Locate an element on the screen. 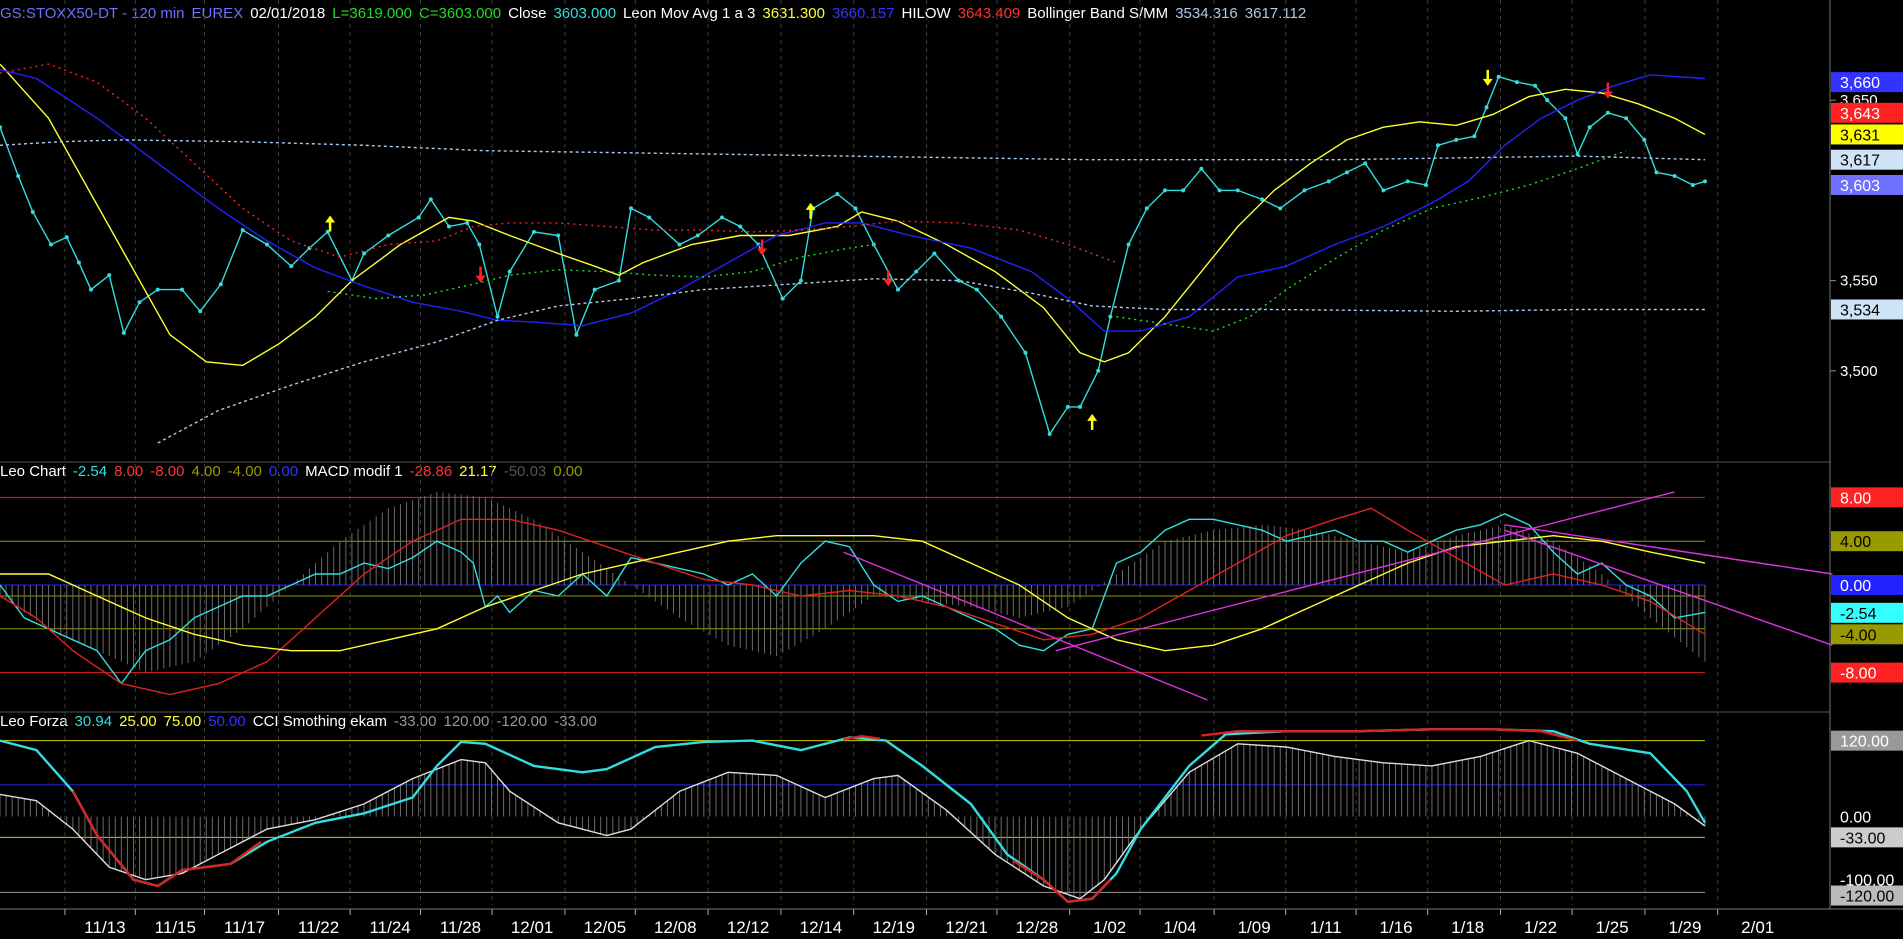 This screenshot has width=1903, height=939. macd-header-item: 4.00 is located at coordinates (206, 471).